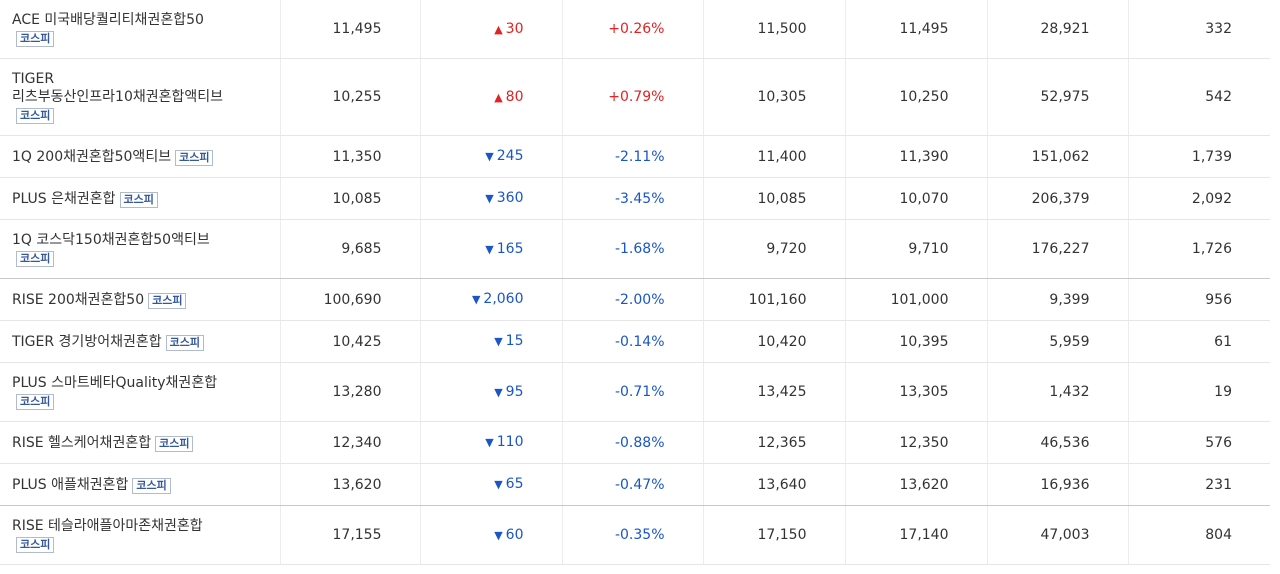  What do you see at coordinates (1058, 535) in the screenshot?
I see `value-cell: 47,003` at bounding box center [1058, 535].